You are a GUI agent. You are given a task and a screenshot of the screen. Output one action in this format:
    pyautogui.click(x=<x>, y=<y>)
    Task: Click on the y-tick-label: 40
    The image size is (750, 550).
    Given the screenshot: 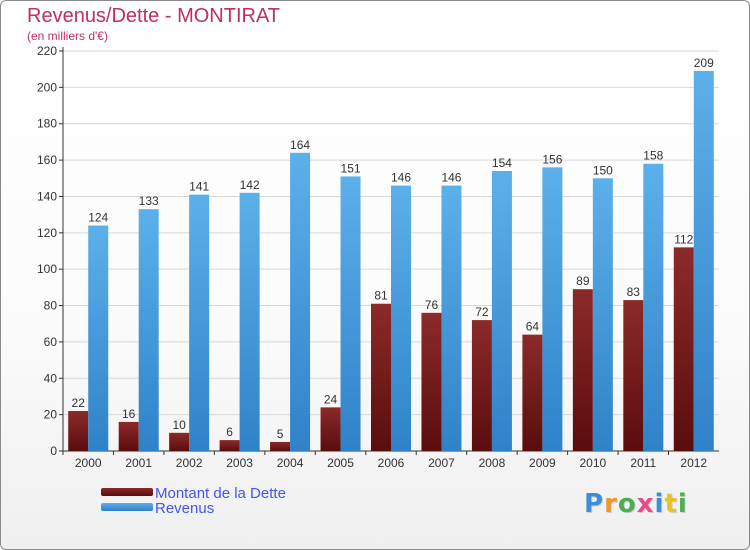 What is the action you would take?
    pyautogui.click(x=51, y=378)
    